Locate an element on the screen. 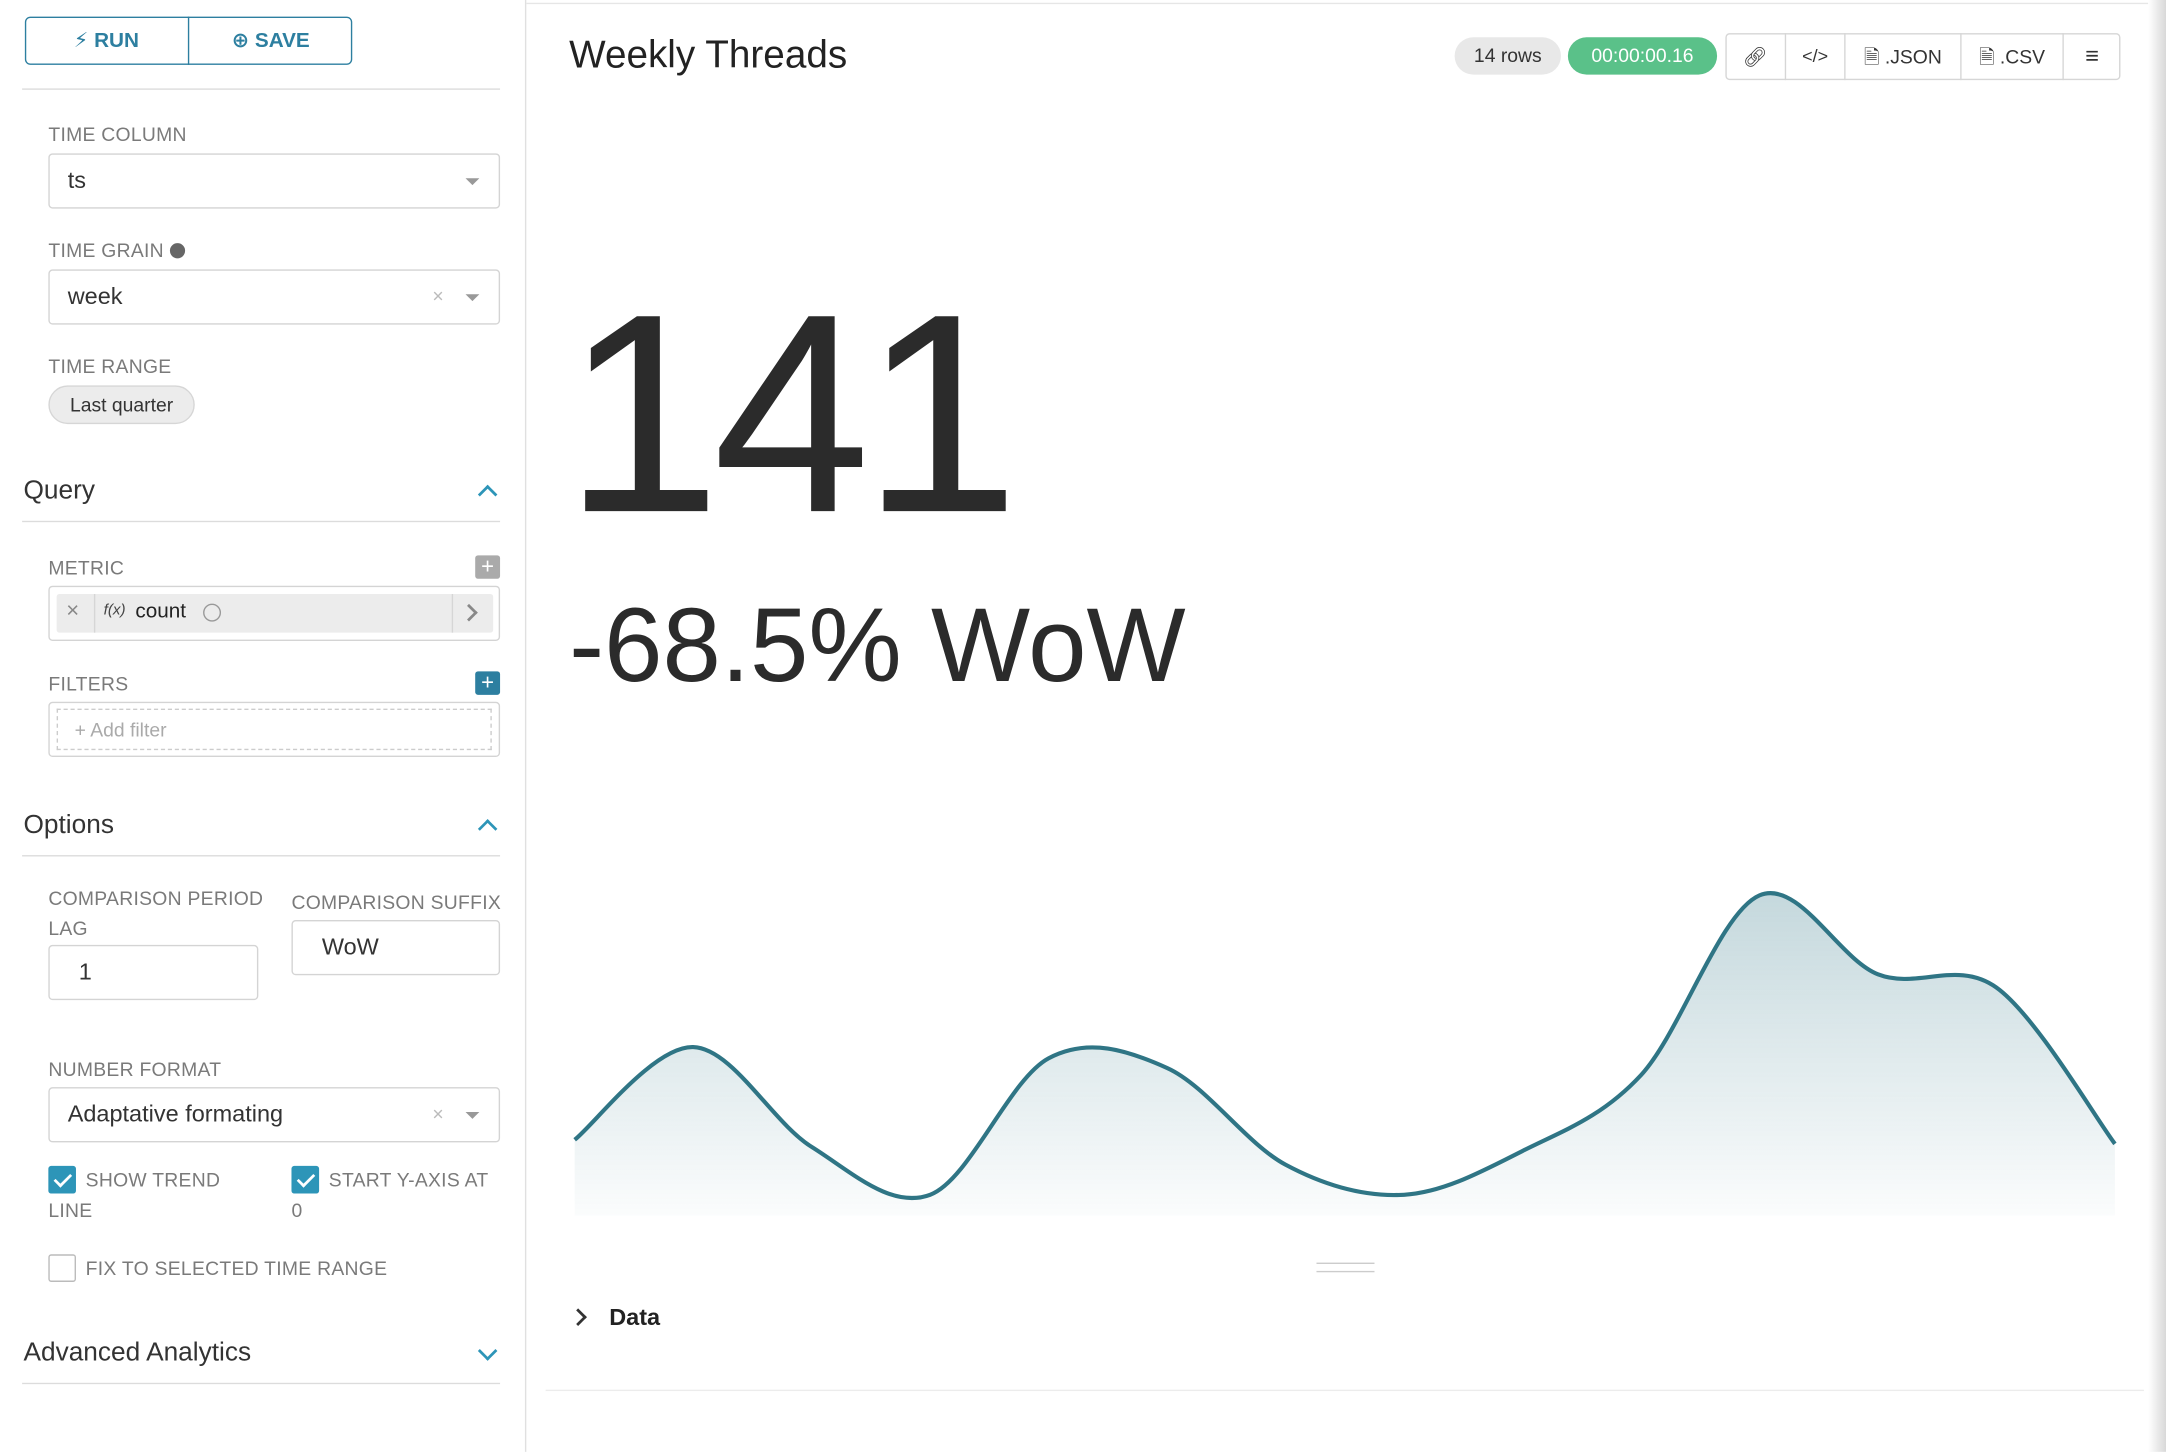 The image size is (2166, 1452). number-format-select is located at coordinates (274, 1115).